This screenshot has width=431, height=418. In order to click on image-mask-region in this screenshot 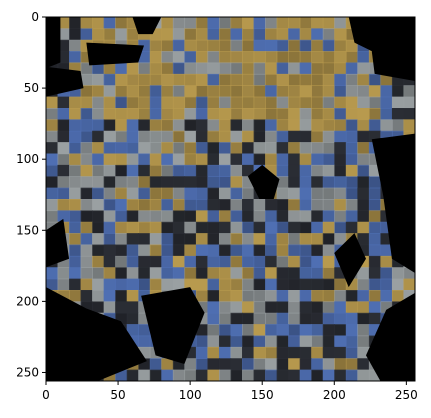, I will do `click(58, 243)`.